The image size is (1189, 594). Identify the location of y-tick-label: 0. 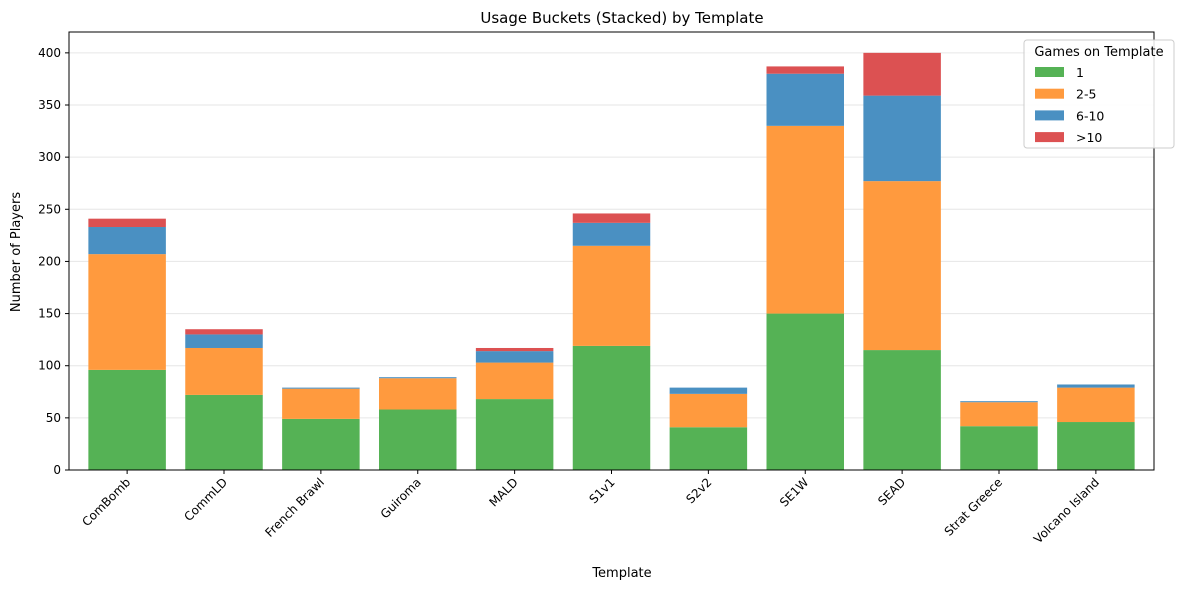
(57, 470).